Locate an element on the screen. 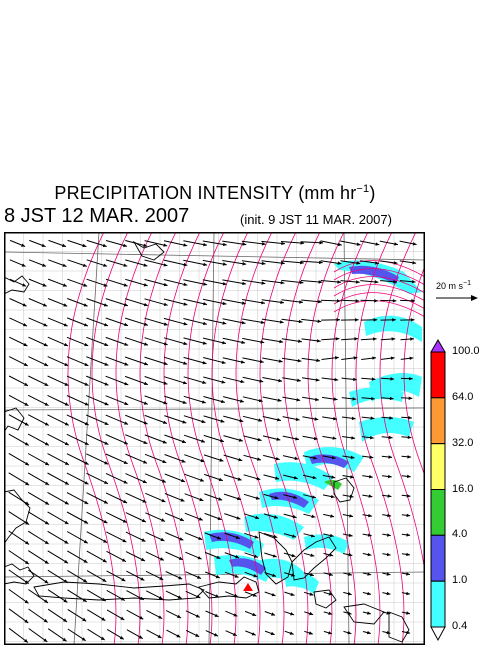  colorbar-label: 32.0 is located at coordinates (463, 442).